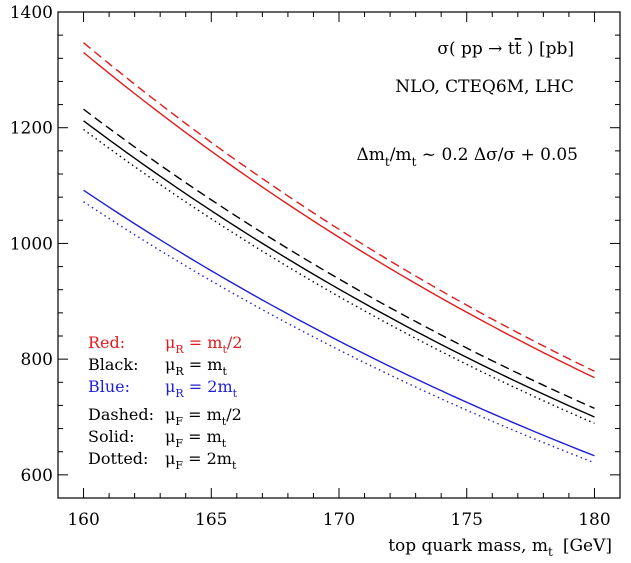 Image resolution: width=631 pixels, height=563 pixels. I want to click on legend-label: Red:, so click(106, 342).